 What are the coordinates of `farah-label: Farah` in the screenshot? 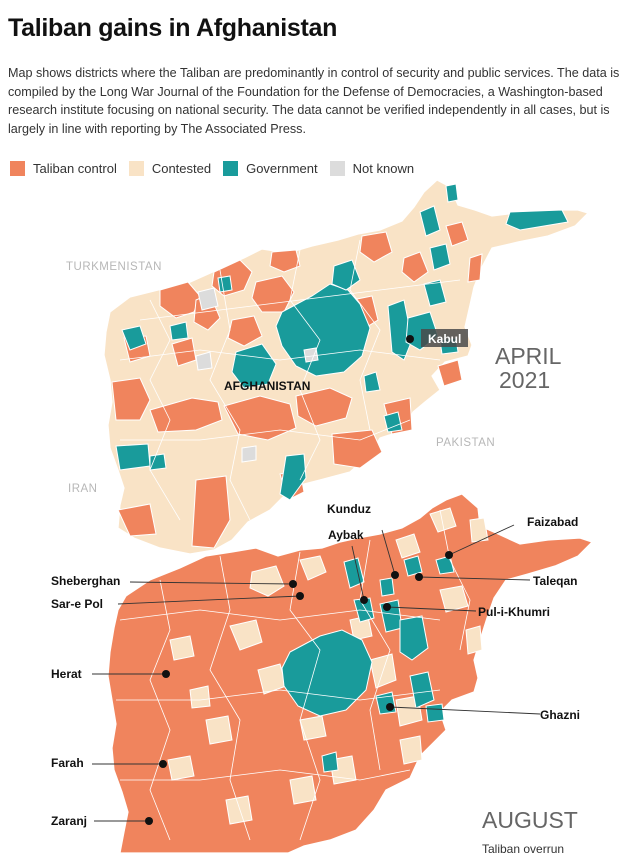 It's located at (67, 763).